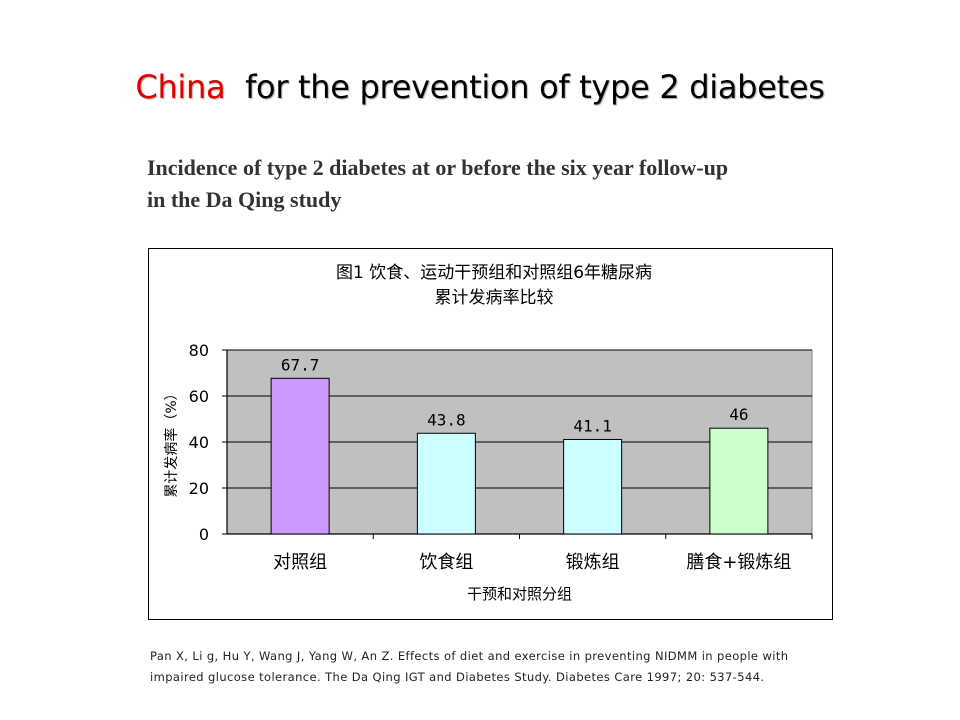  What do you see at coordinates (171, 441) in the screenshot?
I see `y-axis-label: 累计发病率（%）` at bounding box center [171, 441].